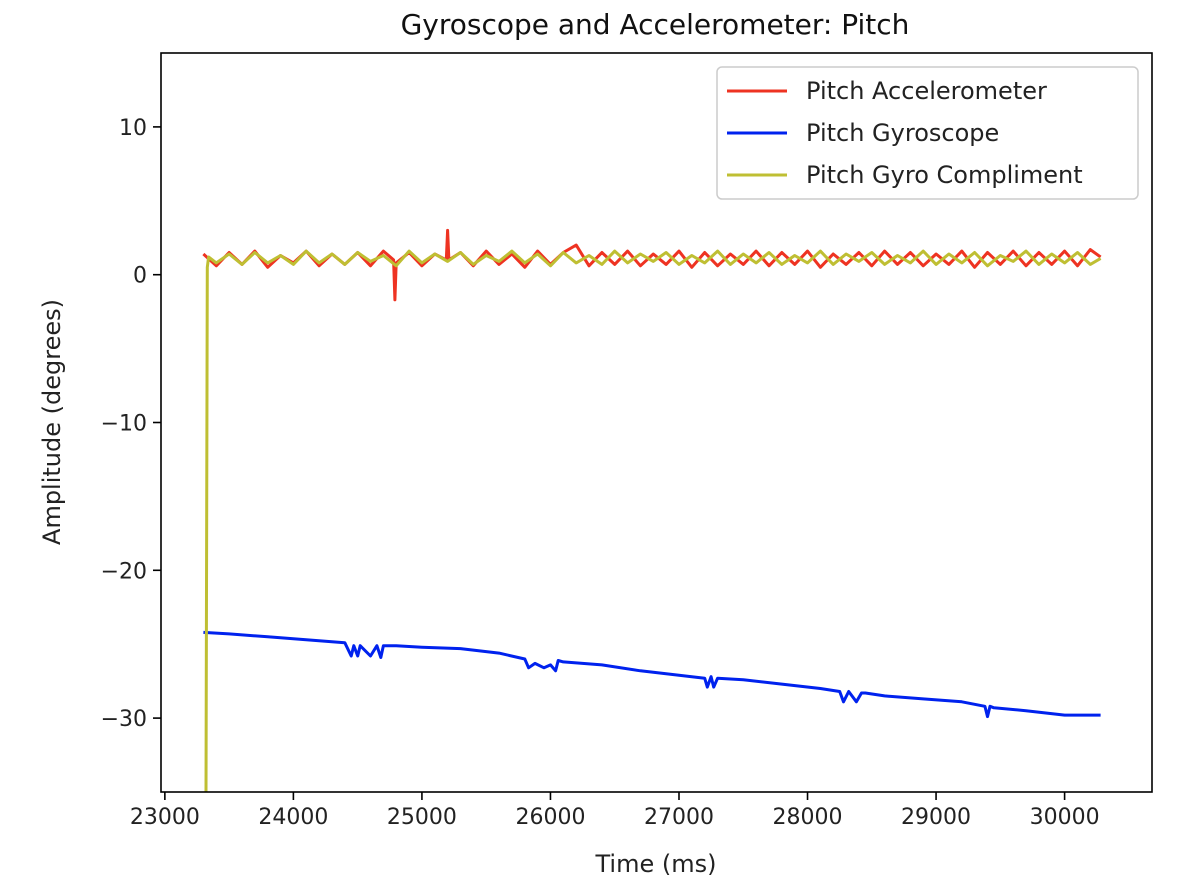 Image resolution: width=1198 pixels, height=894 pixels. What do you see at coordinates (140, 276) in the screenshot?
I see `y-tick-label: 0` at bounding box center [140, 276].